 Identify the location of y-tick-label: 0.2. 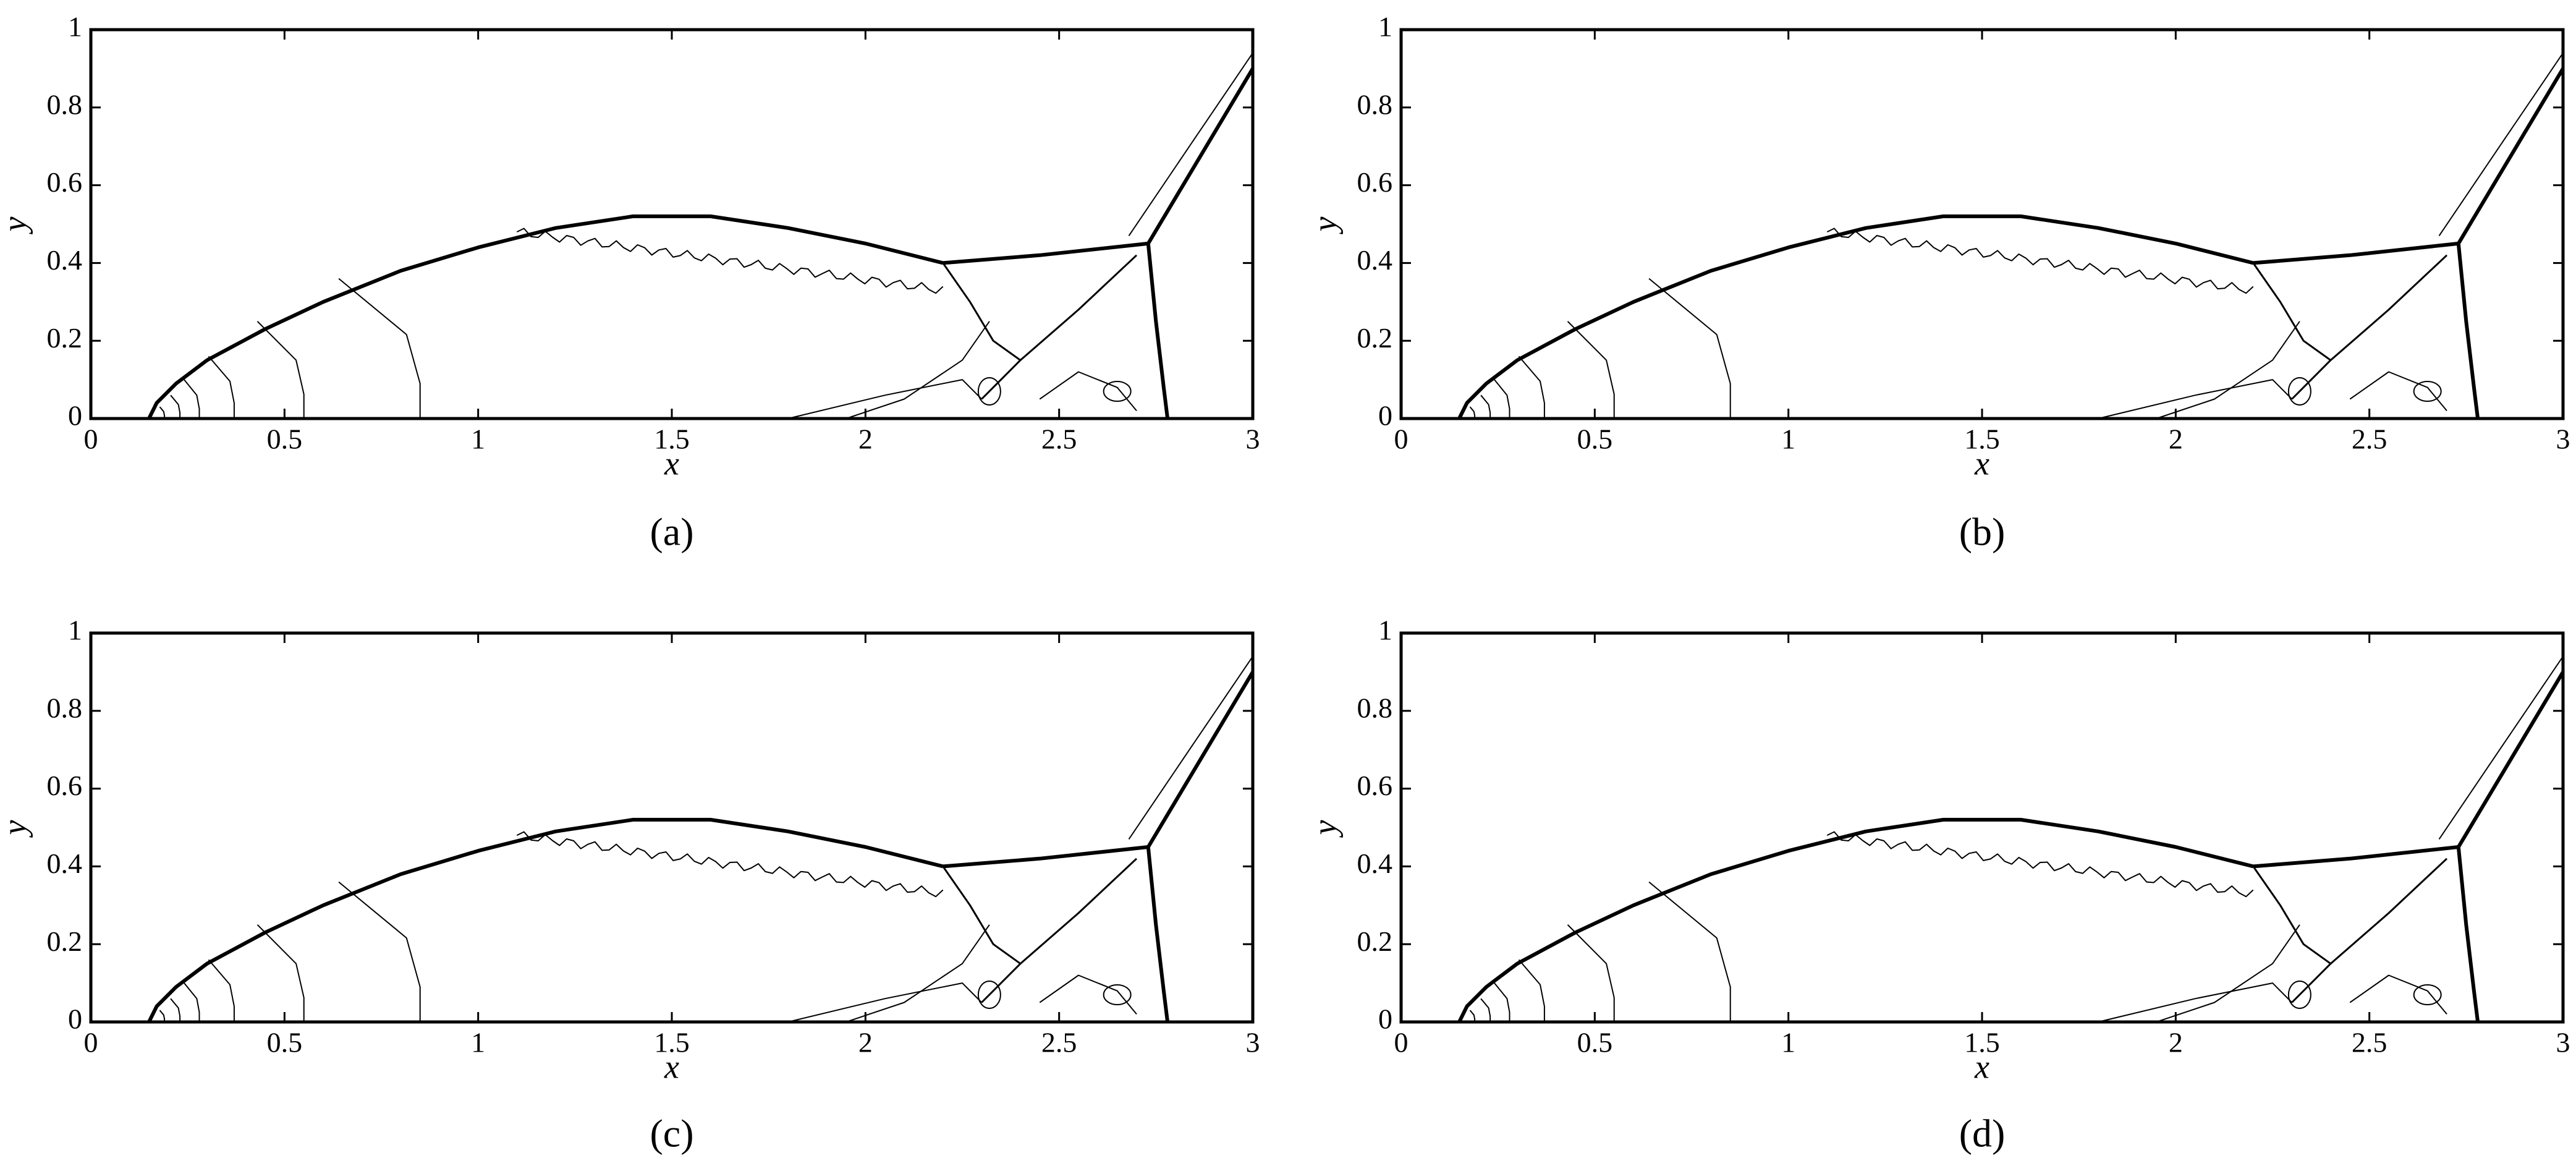
(65, 941).